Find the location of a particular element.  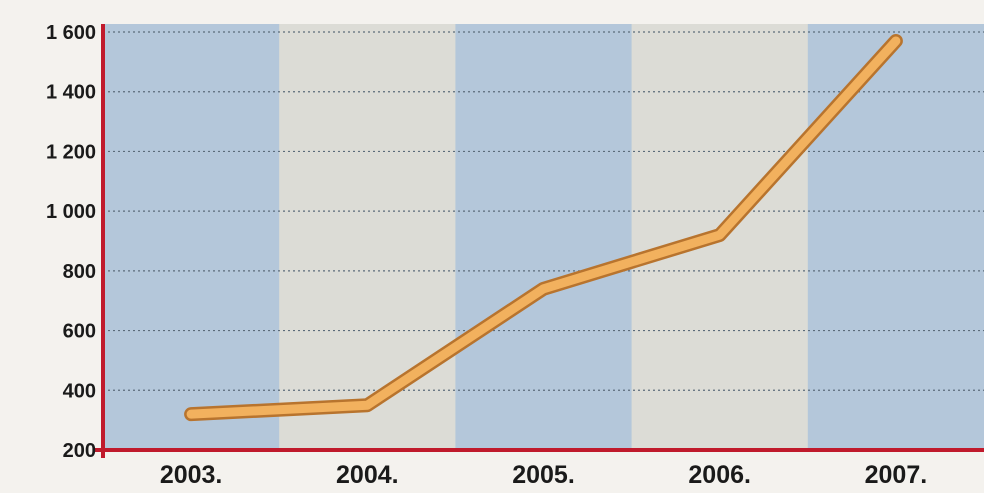

y-tick-labels: 200 400 600 800 1 000 1 200 1 400 1 600 is located at coordinates (71, 242).